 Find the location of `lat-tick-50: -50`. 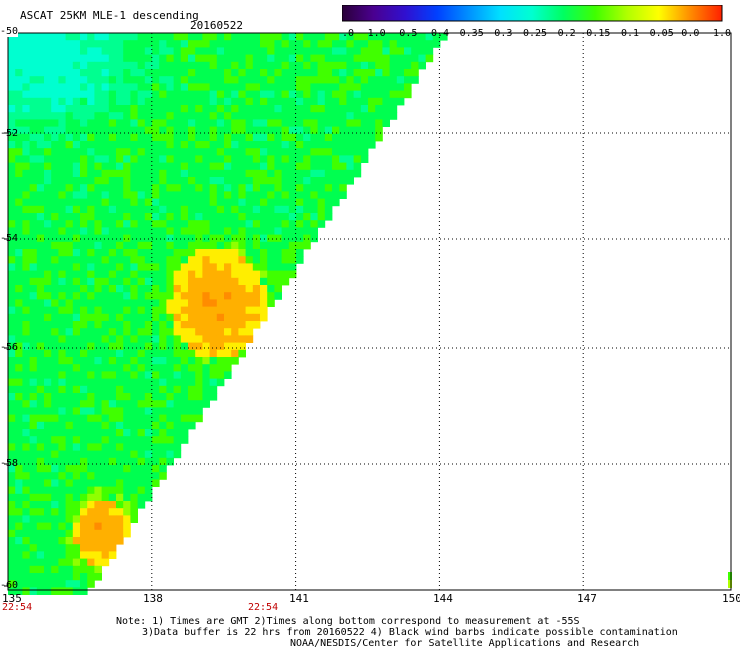

lat-tick-50: -50 is located at coordinates (9, 31).